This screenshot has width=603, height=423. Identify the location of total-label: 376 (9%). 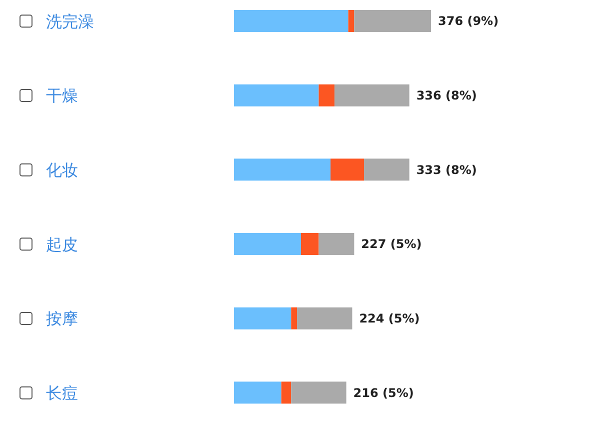
(468, 21).